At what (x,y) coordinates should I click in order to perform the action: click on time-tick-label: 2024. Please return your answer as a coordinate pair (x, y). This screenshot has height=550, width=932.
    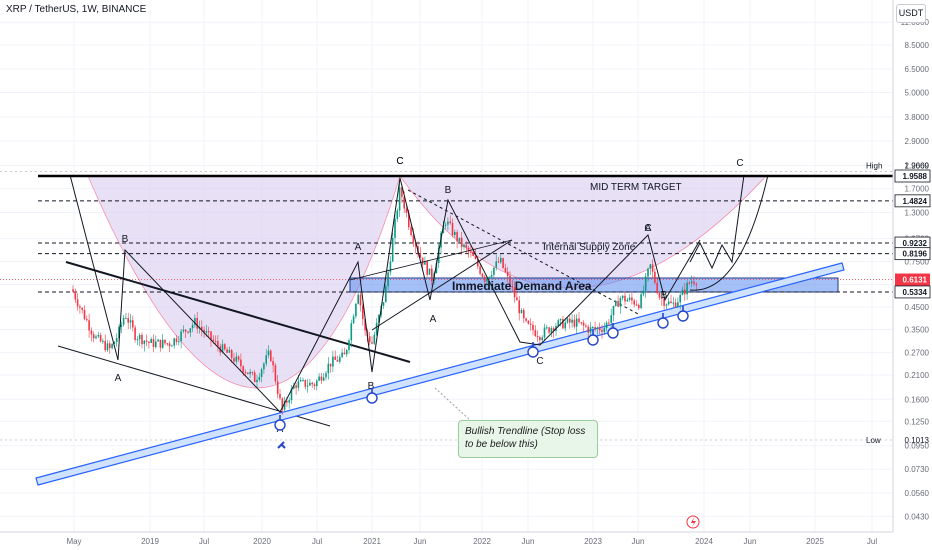
    Looking at the image, I should click on (704, 541).